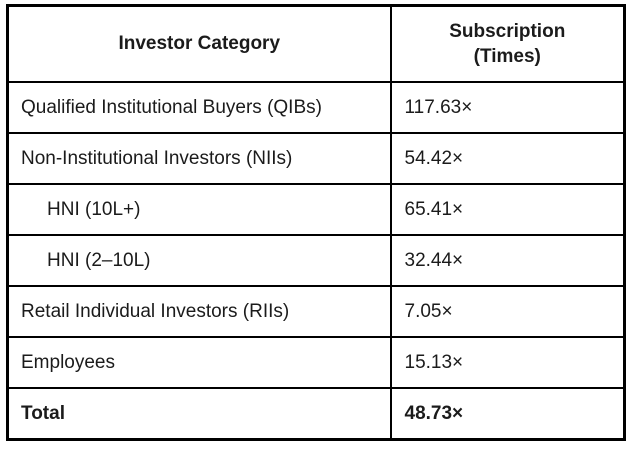 This screenshot has width=629, height=451. Describe the element at coordinates (507, 414) in the screenshot. I see `subscription-cell: 48.73×` at that location.